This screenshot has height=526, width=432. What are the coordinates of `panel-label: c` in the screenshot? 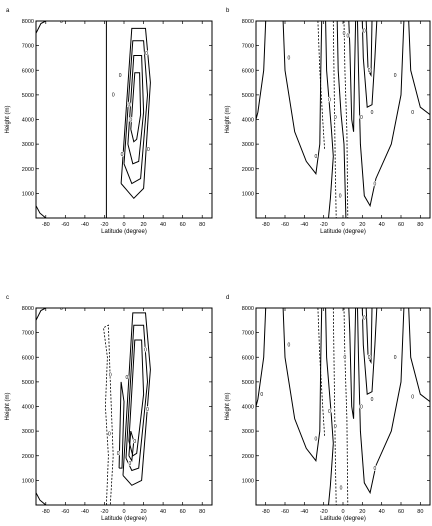 It's located at (7, 298).